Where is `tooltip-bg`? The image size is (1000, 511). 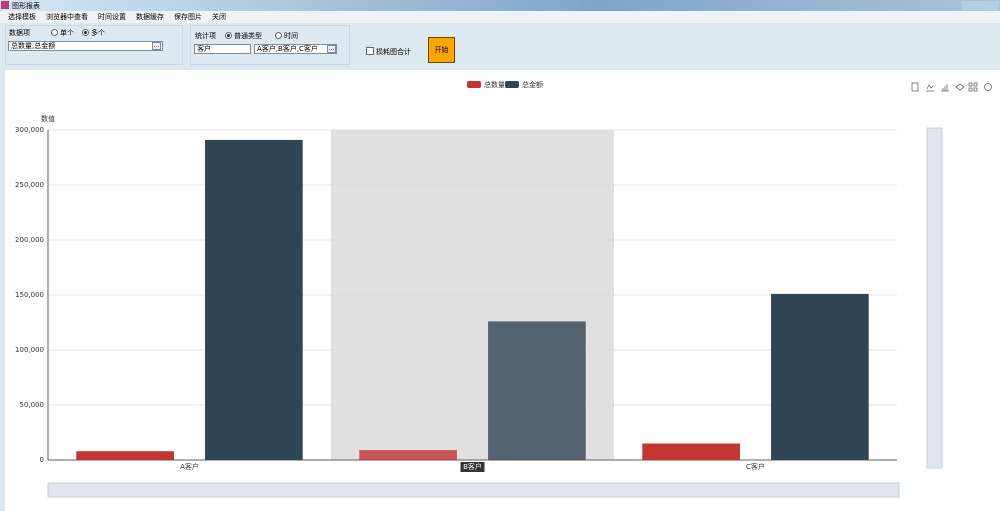 tooltip-bg is located at coordinates (472, 467).